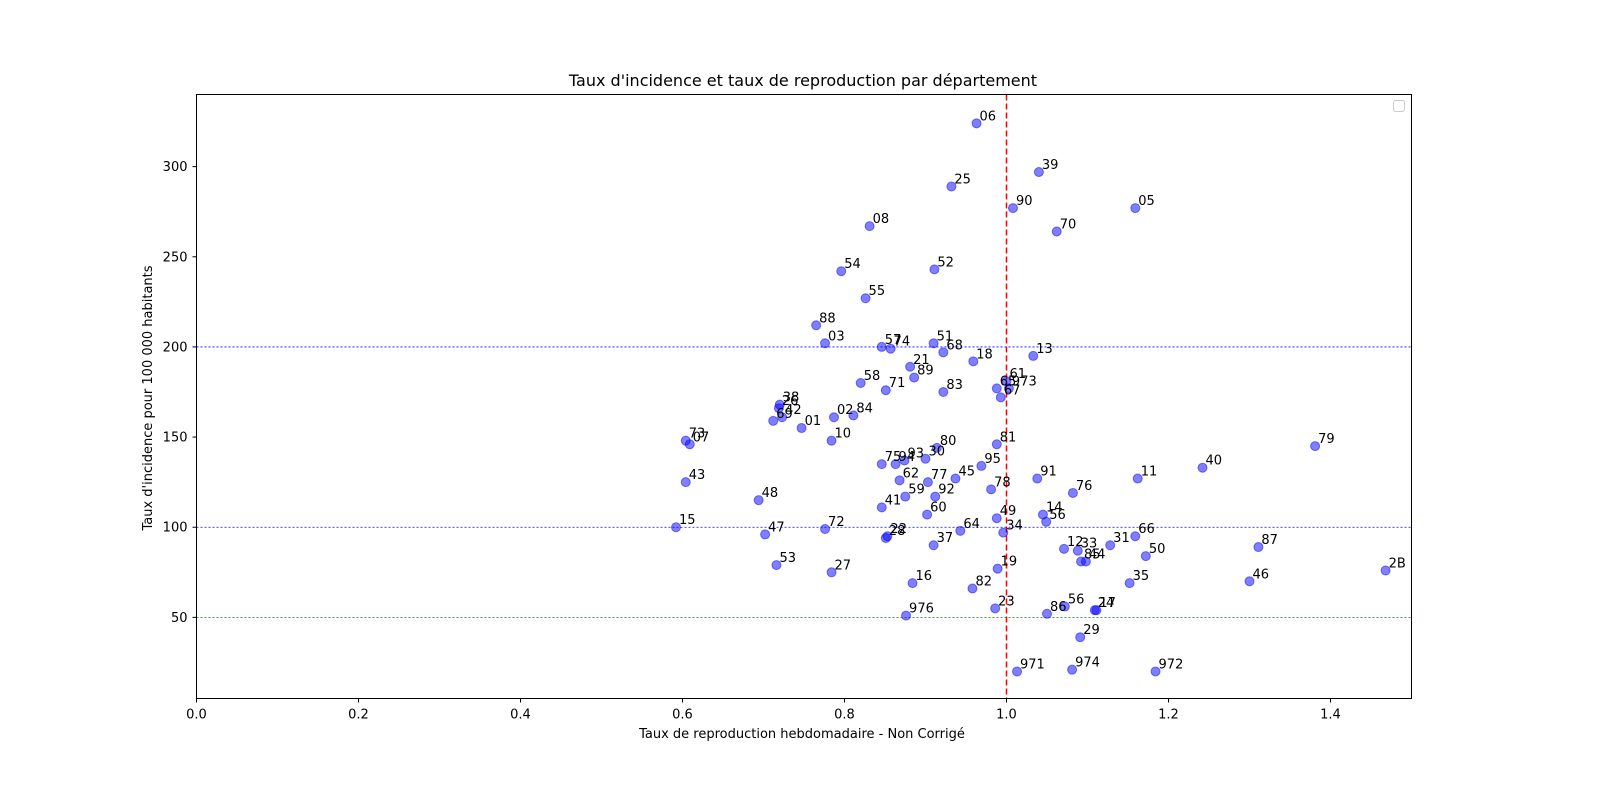 The image size is (1600, 804). What do you see at coordinates (1399, 106) in the screenshot?
I see `legend-box` at bounding box center [1399, 106].